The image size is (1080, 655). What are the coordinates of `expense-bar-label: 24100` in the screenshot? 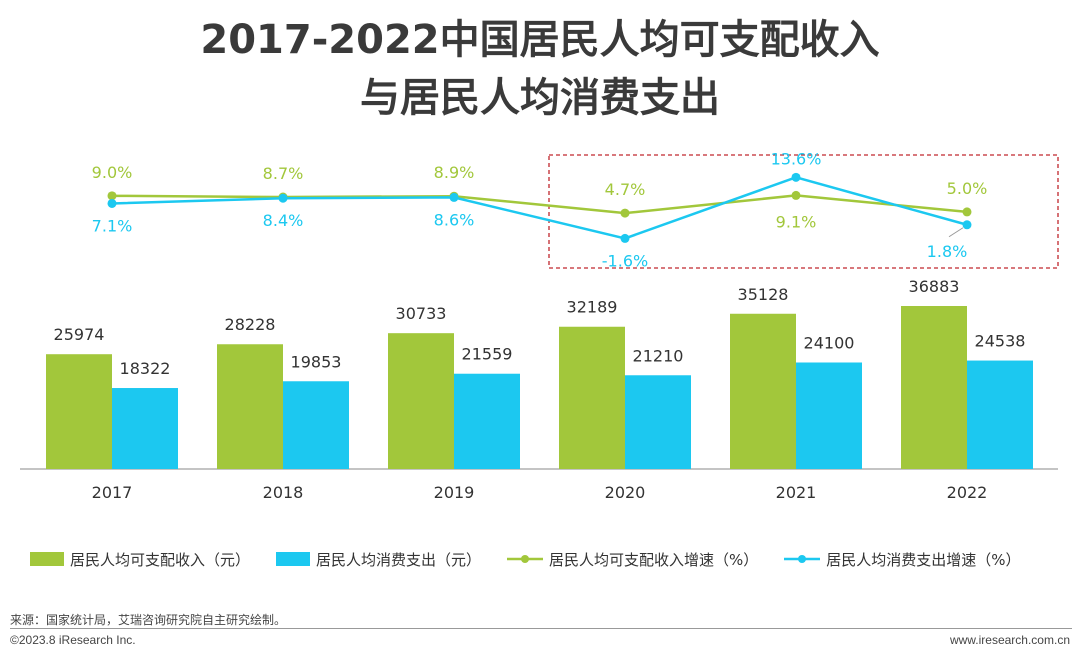 It's located at (829, 342).